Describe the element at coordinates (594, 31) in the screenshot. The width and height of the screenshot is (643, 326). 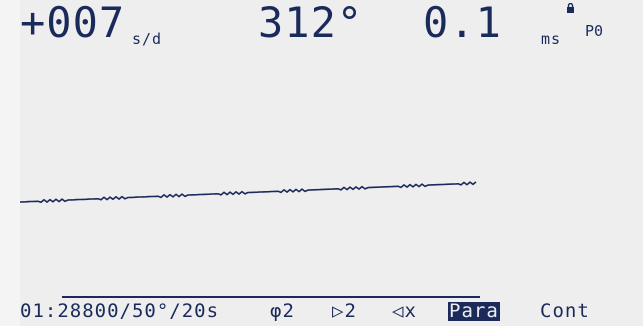
I see `position-code: P0` at that location.